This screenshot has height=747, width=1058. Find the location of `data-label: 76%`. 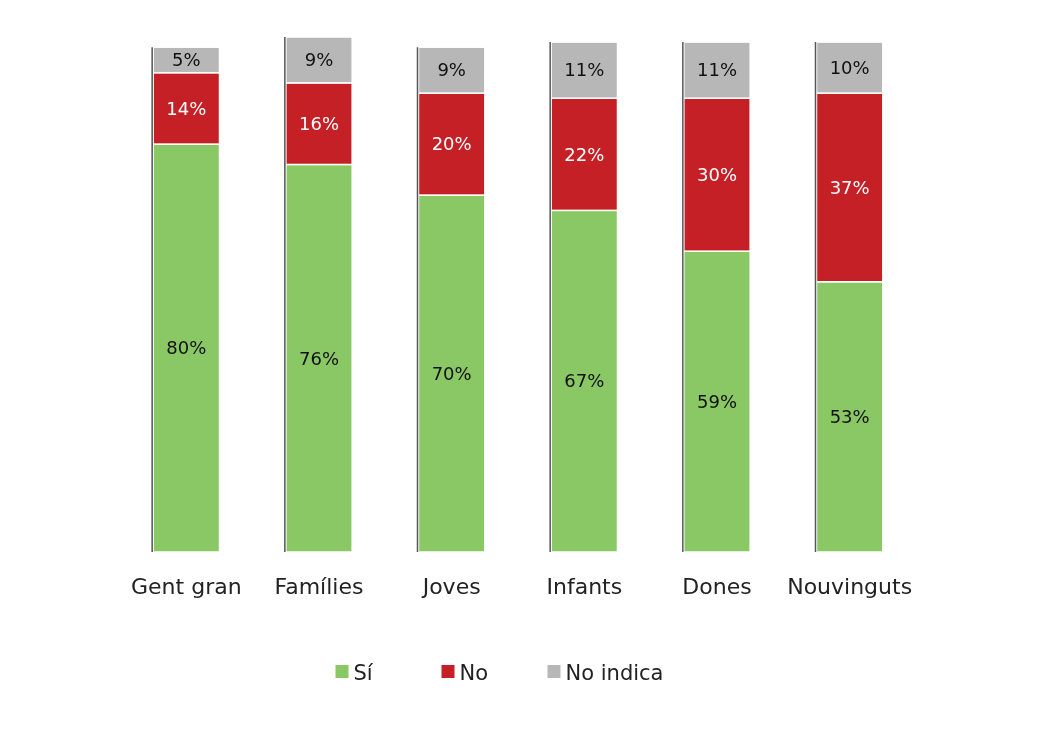

data-label: 76% is located at coordinates (319, 358).